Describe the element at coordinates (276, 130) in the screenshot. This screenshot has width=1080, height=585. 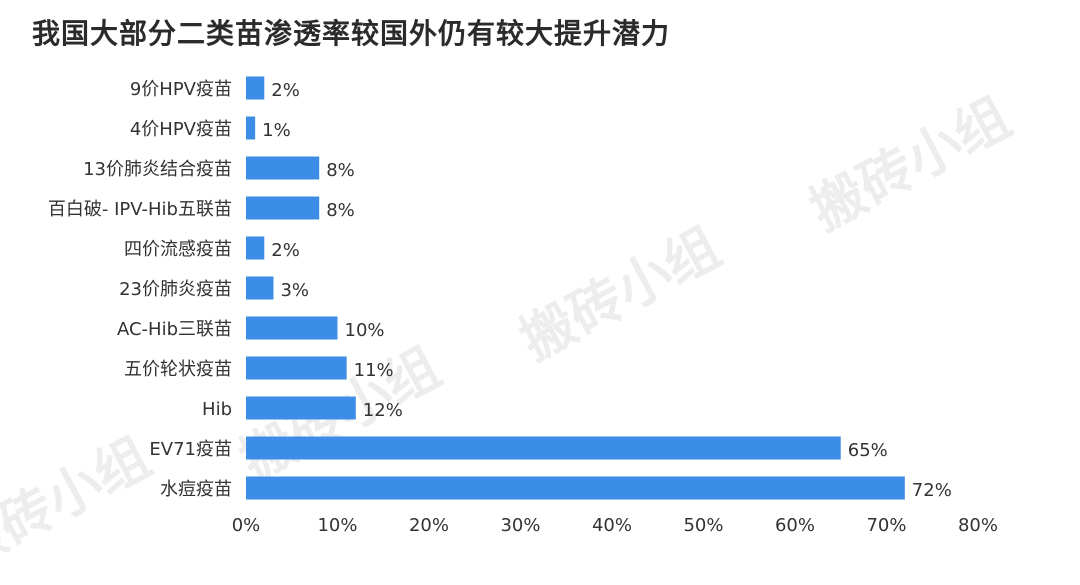
I see `data-label: 1%` at that location.